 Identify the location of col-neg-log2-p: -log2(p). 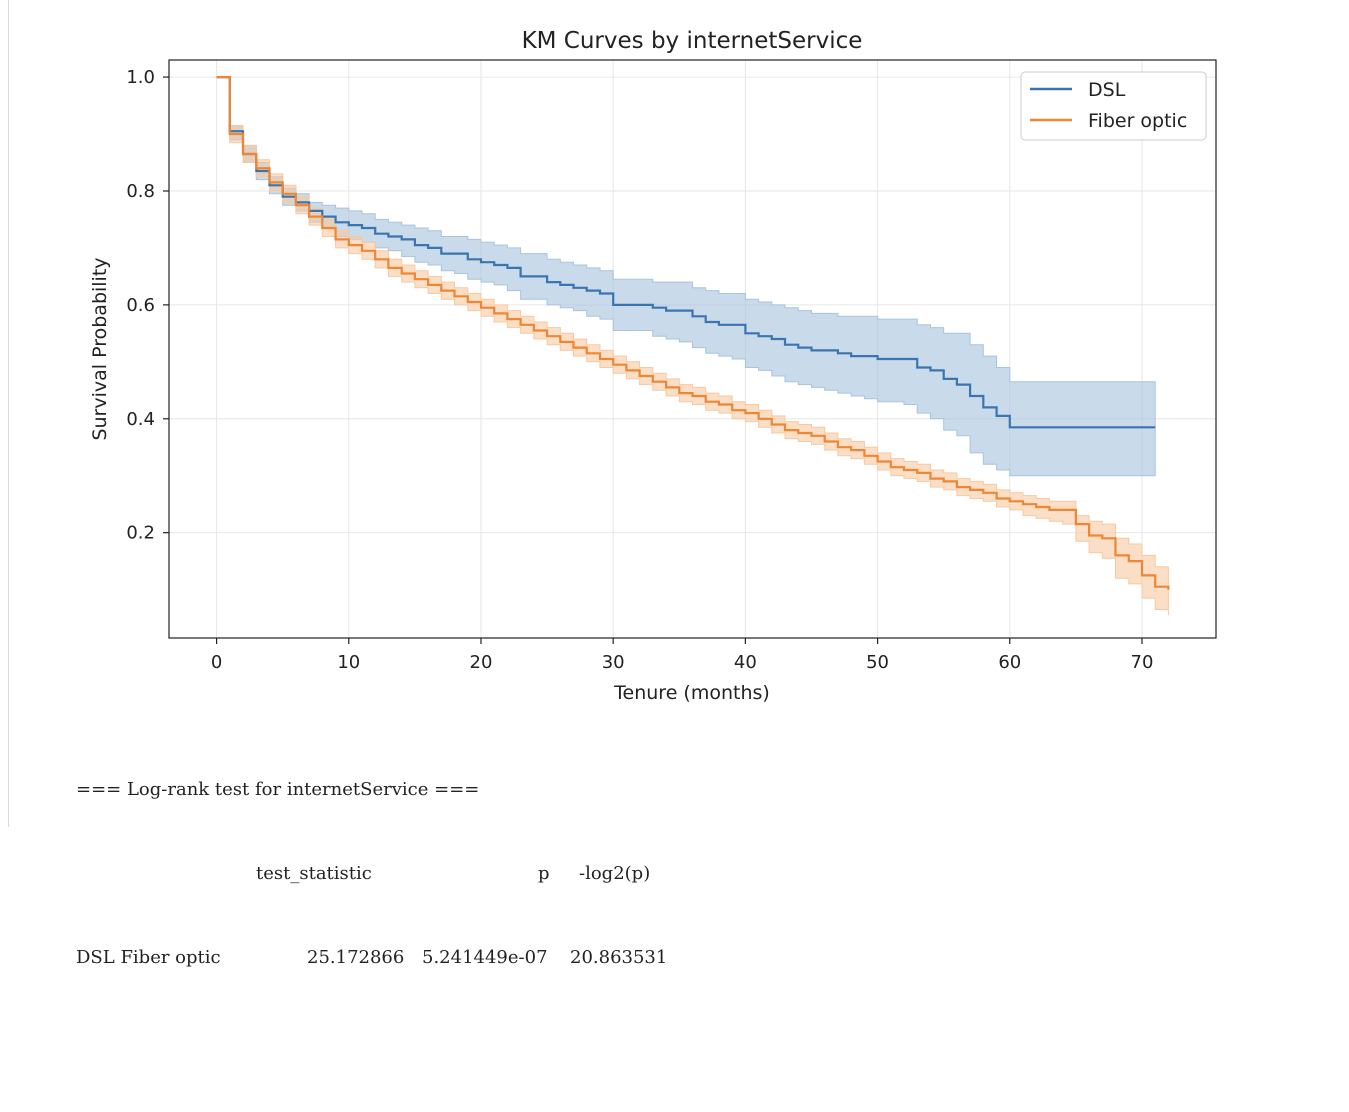
(615, 873).